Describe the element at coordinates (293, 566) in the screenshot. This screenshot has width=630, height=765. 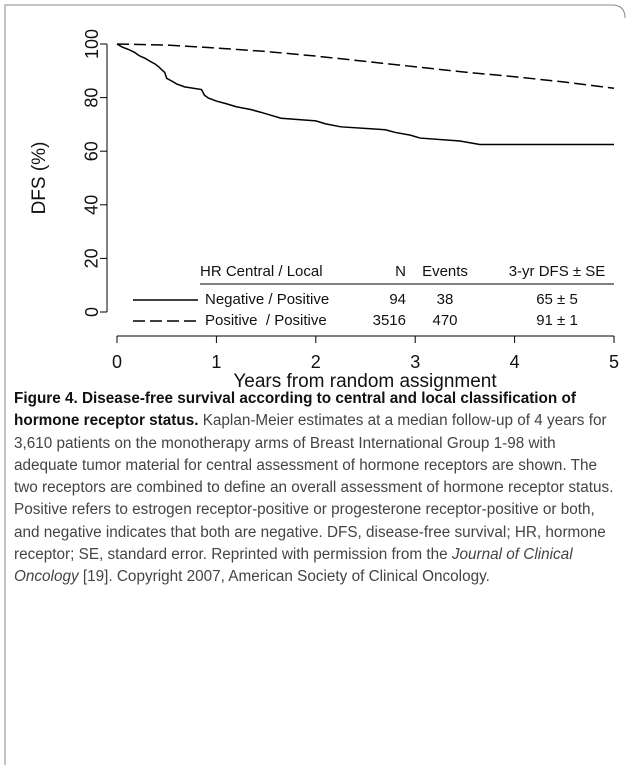
I see `caption-journal: Journal of Clinical Oncology` at that location.